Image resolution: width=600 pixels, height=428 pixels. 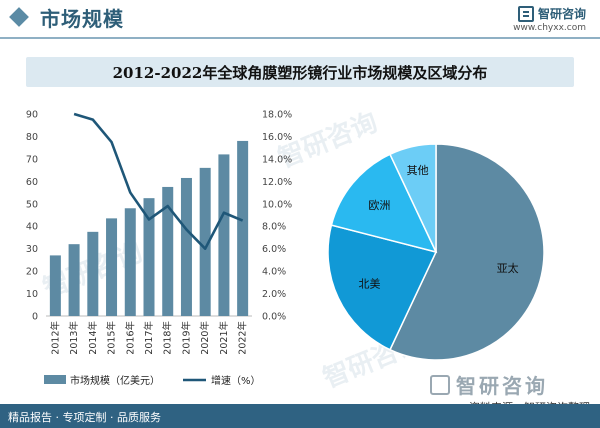 I want to click on section-title: 市场规模, so click(x=82, y=19).